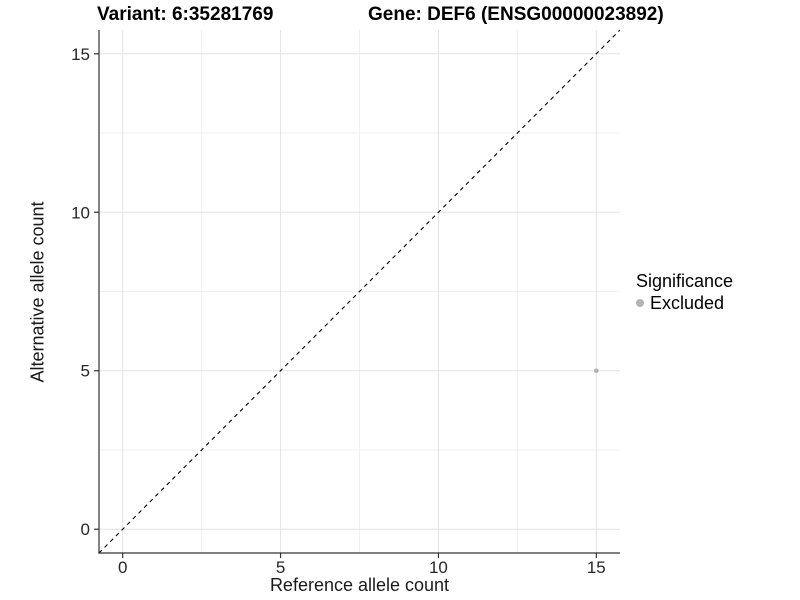 The width and height of the screenshot is (800, 600). What do you see at coordinates (37, 292) in the screenshot?
I see `y-axis-title: Alternative allele count` at bounding box center [37, 292].